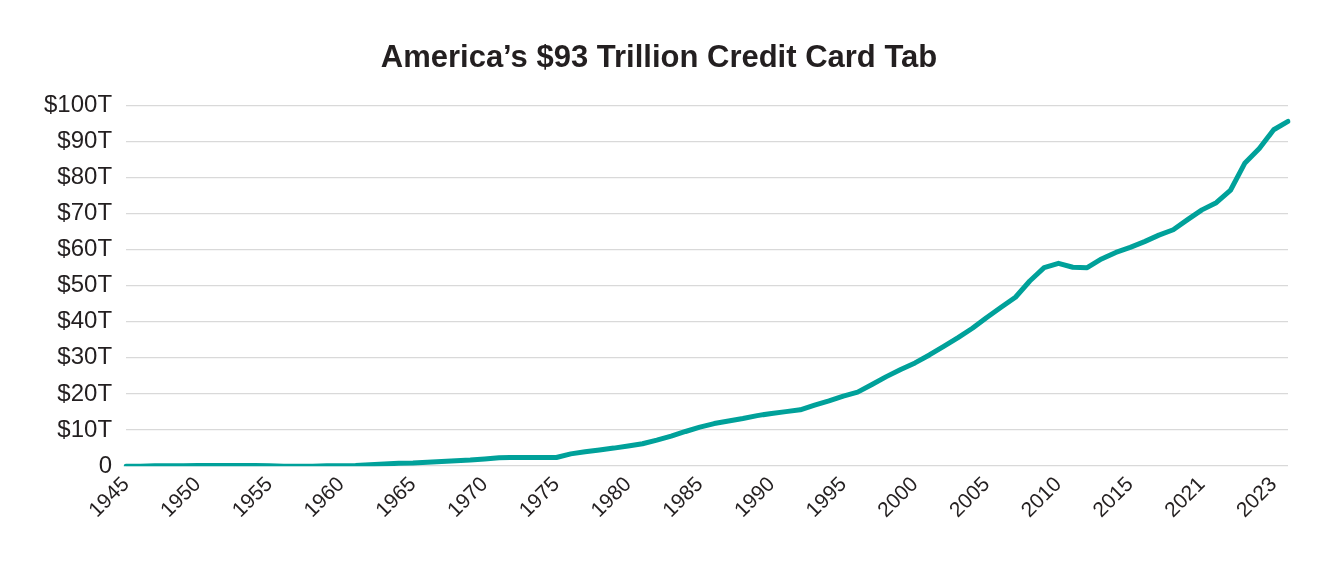  Describe the element at coordinates (85, 392) in the screenshot. I see `y-tick-label: $20T` at that location.